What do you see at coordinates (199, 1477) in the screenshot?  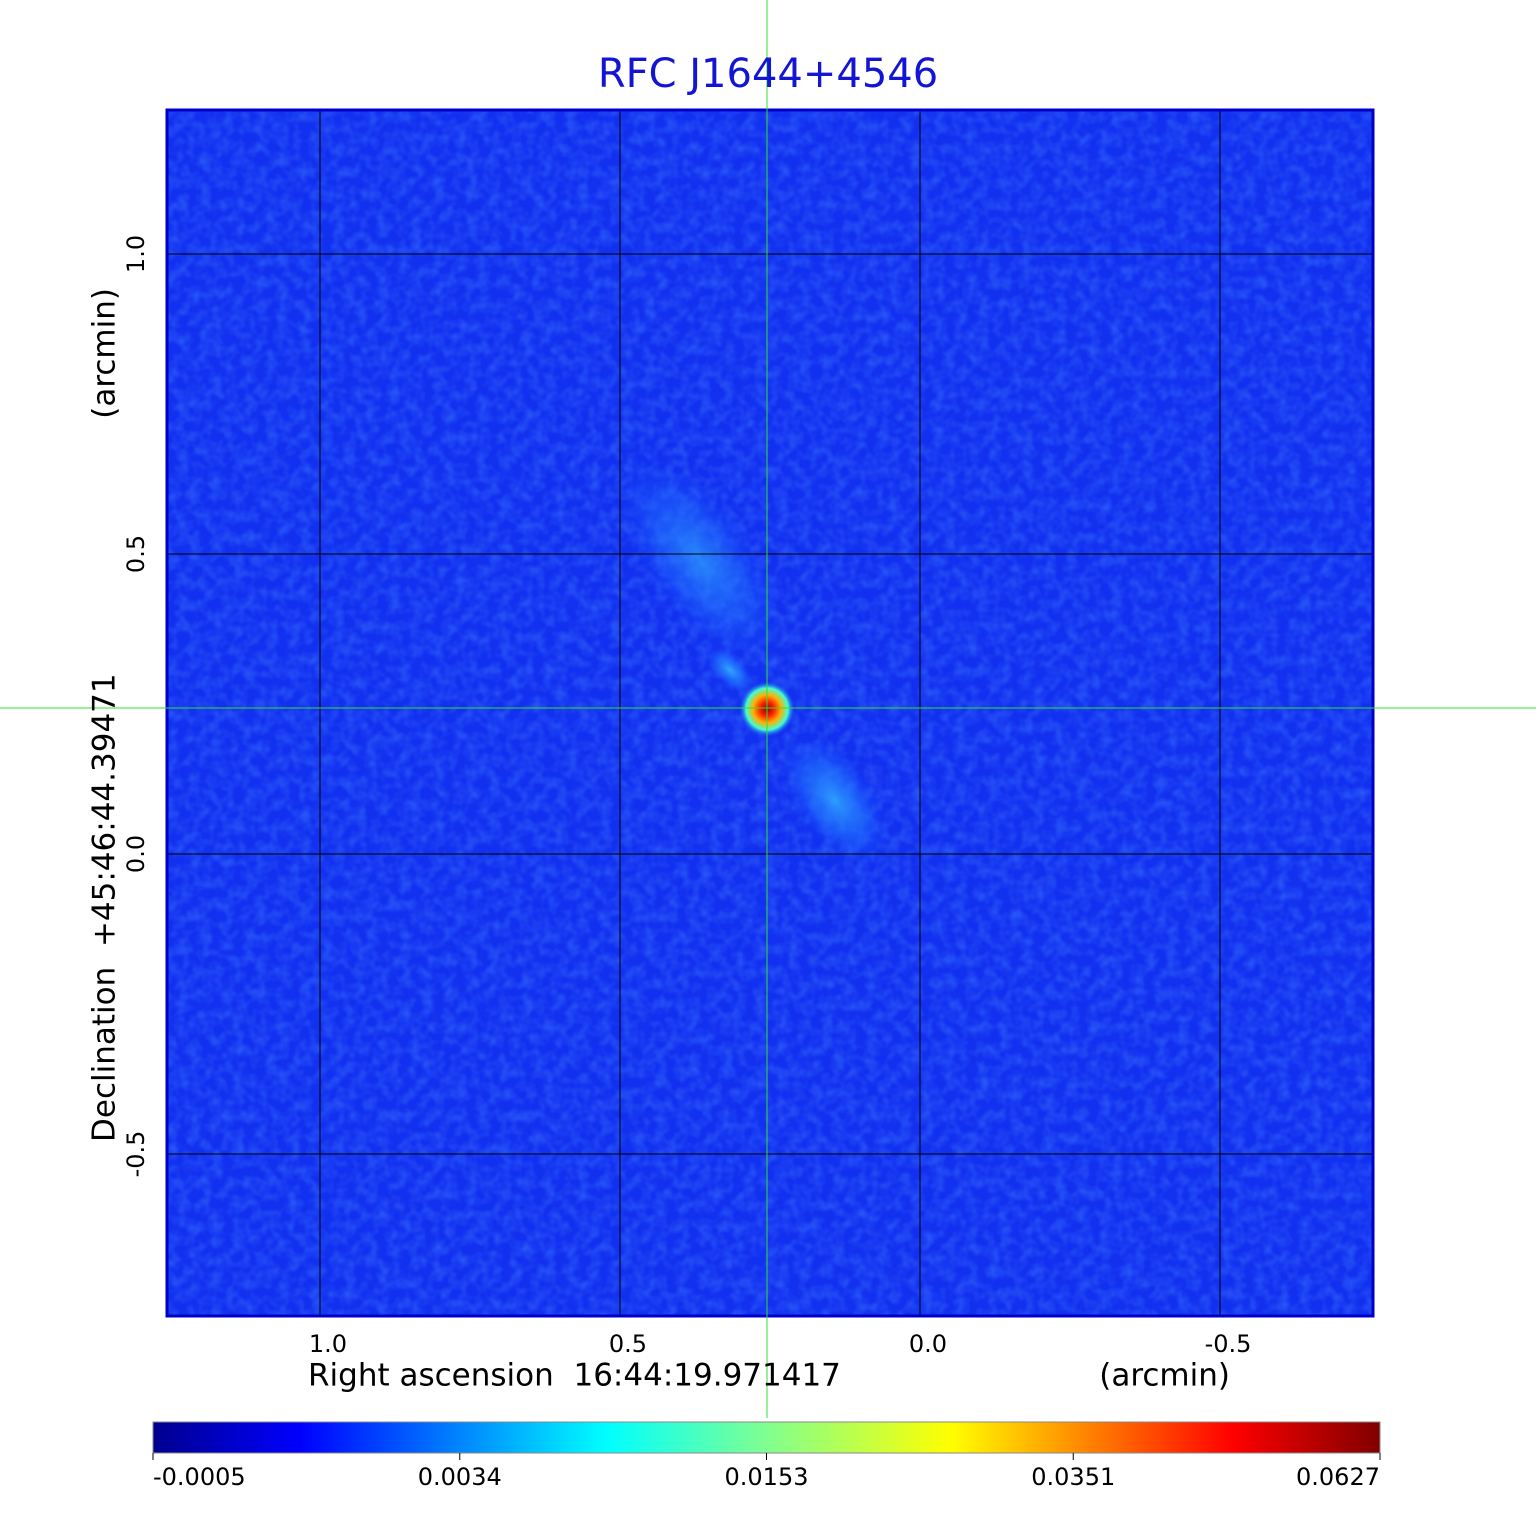 I see `colorbar-tick-label: -0.0005` at bounding box center [199, 1477].